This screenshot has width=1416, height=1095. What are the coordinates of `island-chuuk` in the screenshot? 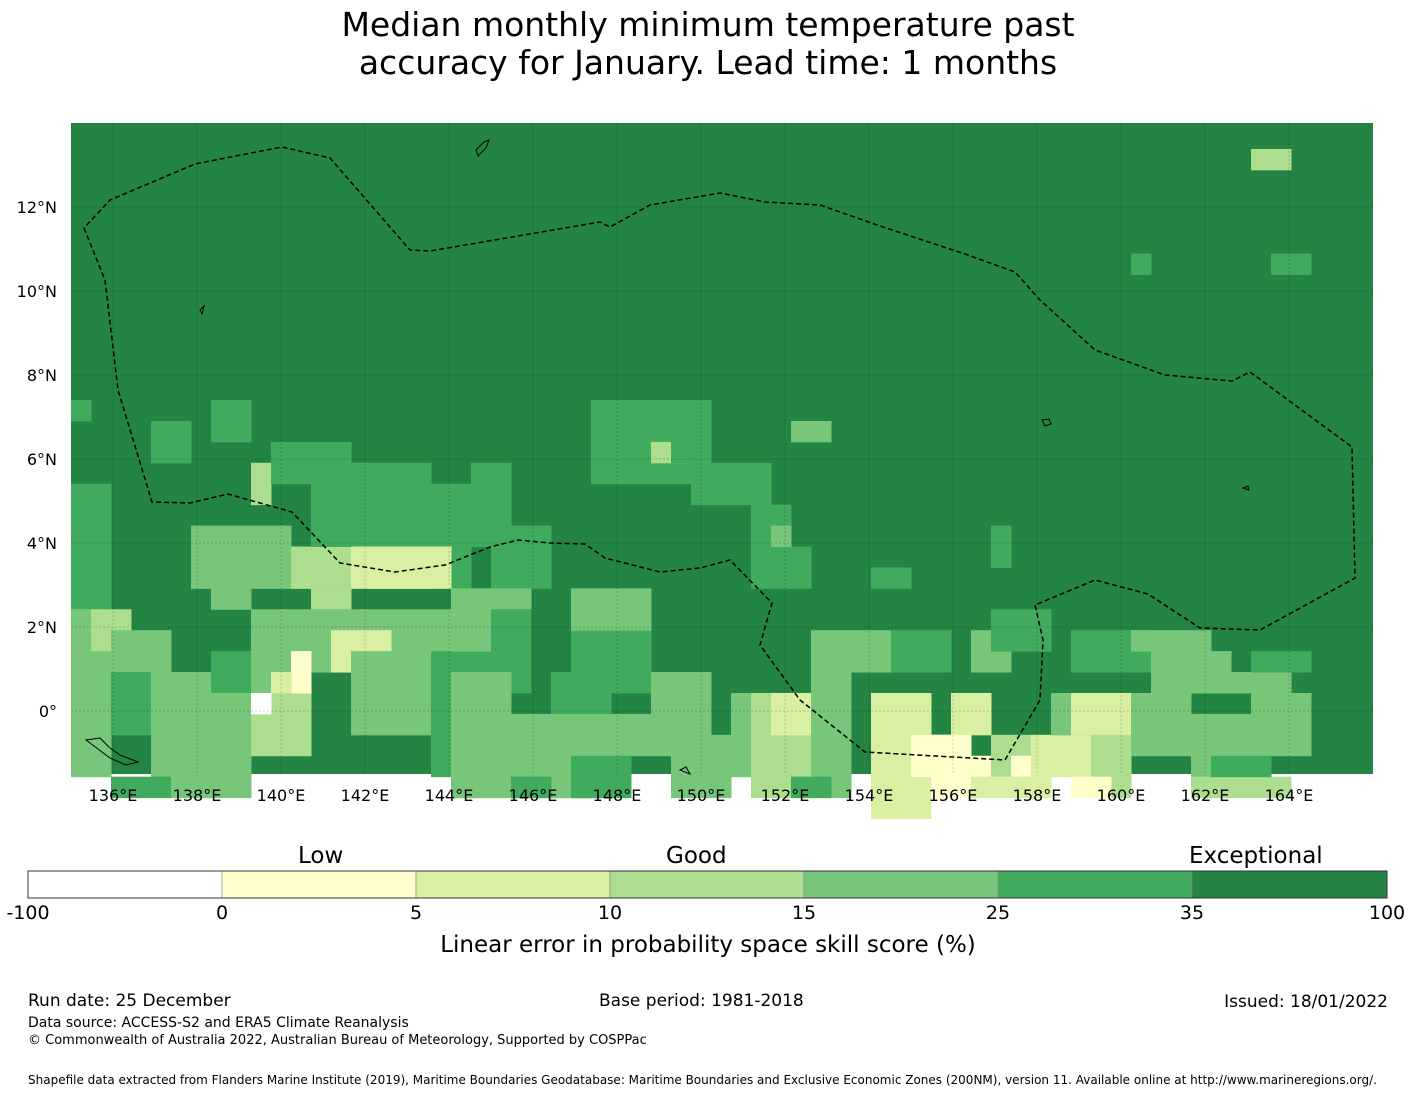 It's located at (1046, 422).